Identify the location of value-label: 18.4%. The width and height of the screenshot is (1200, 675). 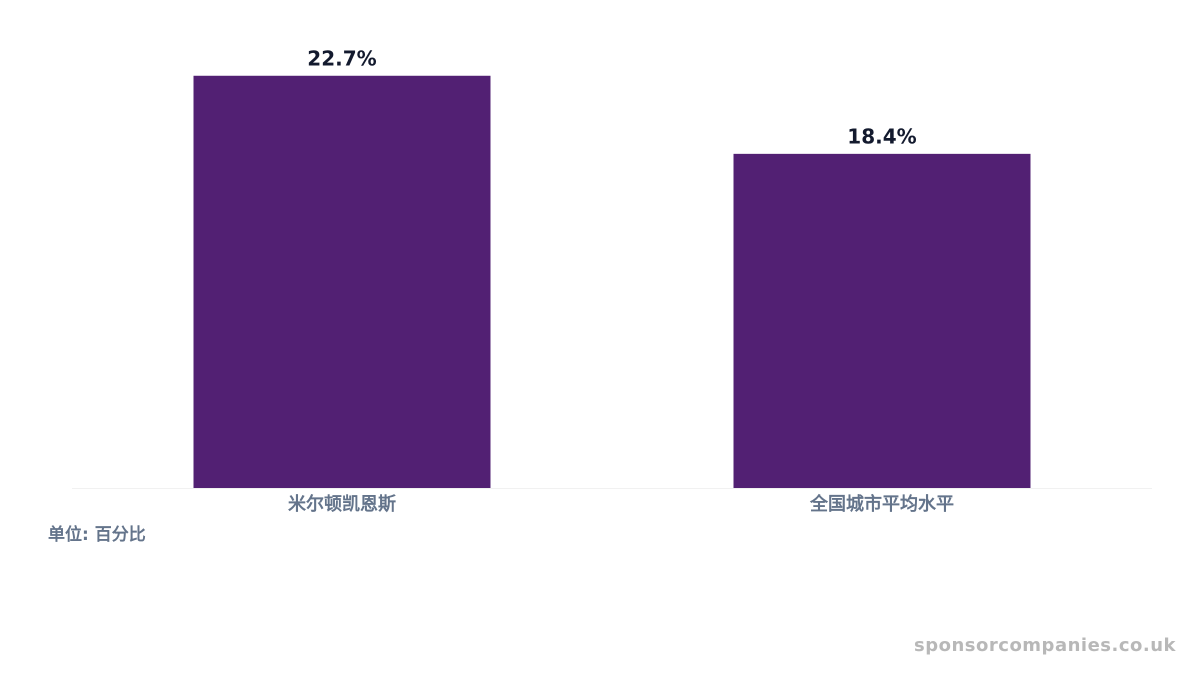
(881, 136).